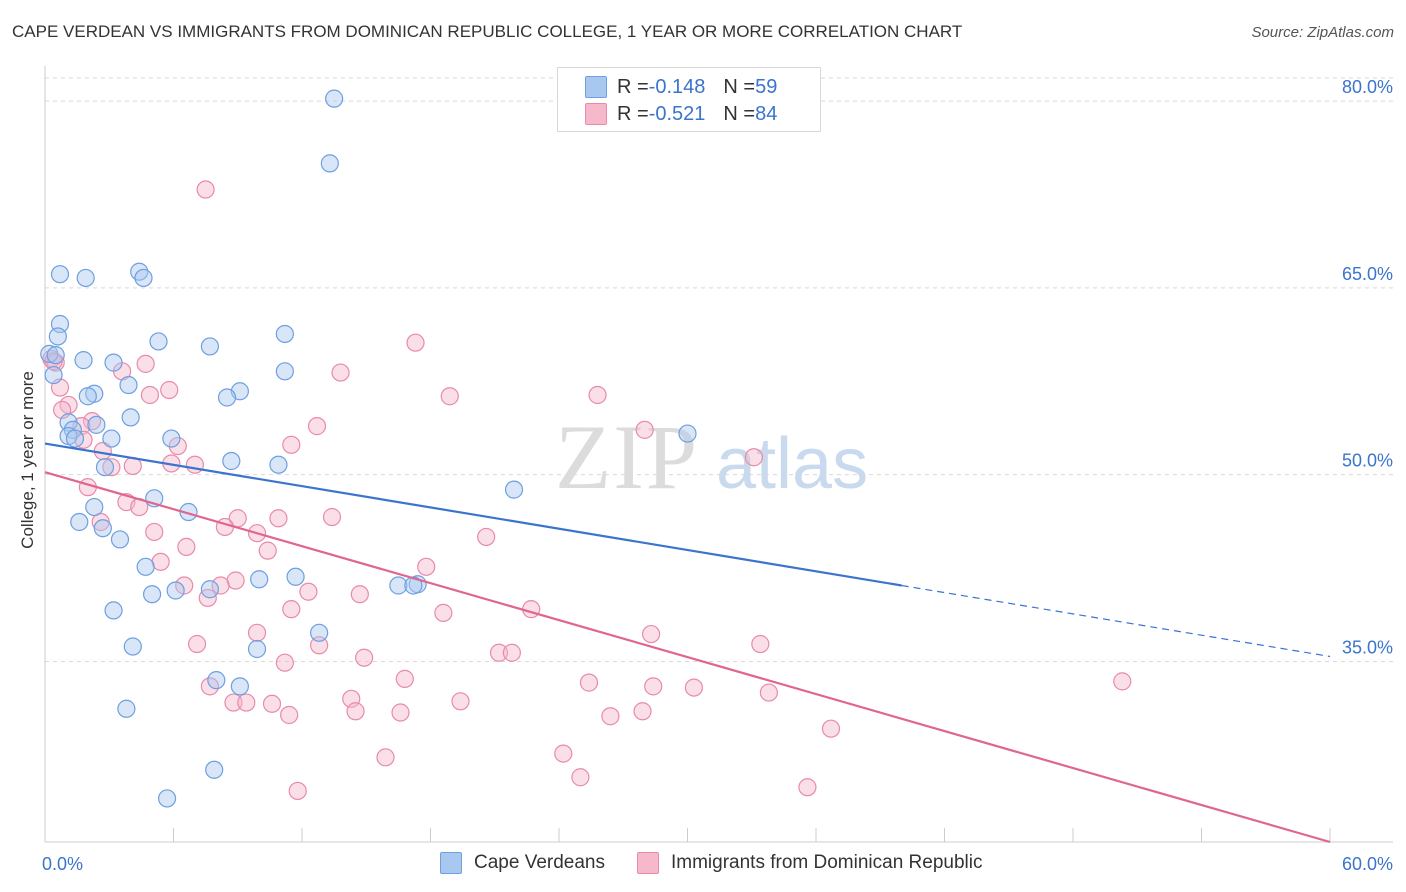  What do you see at coordinates (1367, 864) in the screenshot?
I see `x-tick-label-max: 60.0%` at bounding box center [1367, 864].